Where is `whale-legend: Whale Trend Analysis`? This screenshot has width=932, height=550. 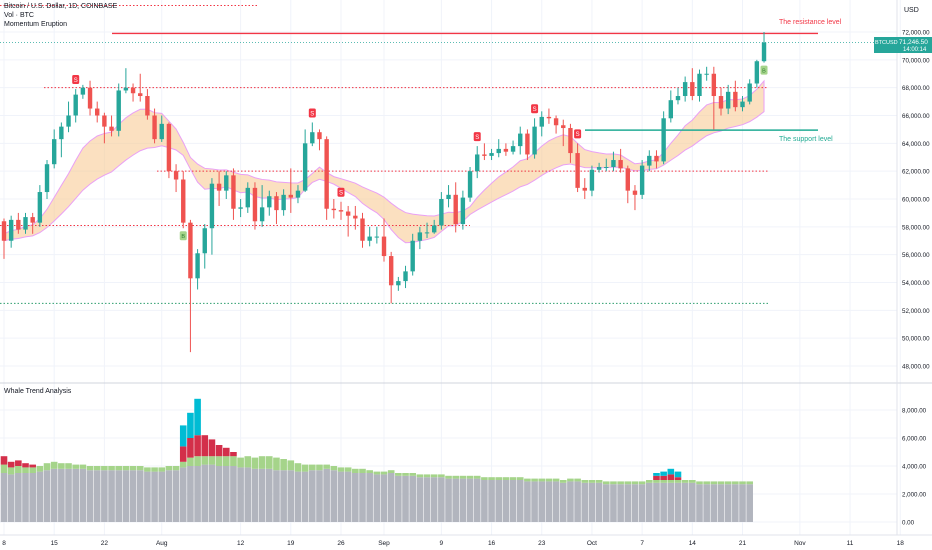
whale-legend: Whale Trend Analysis is located at coordinates (38, 391).